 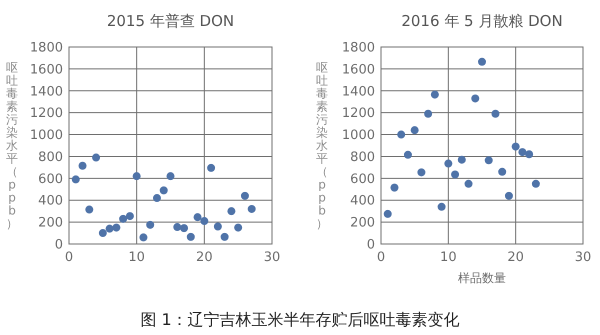 I want to click on chart-title: 2016 年 5 月散粮 DON, so click(x=482, y=21).